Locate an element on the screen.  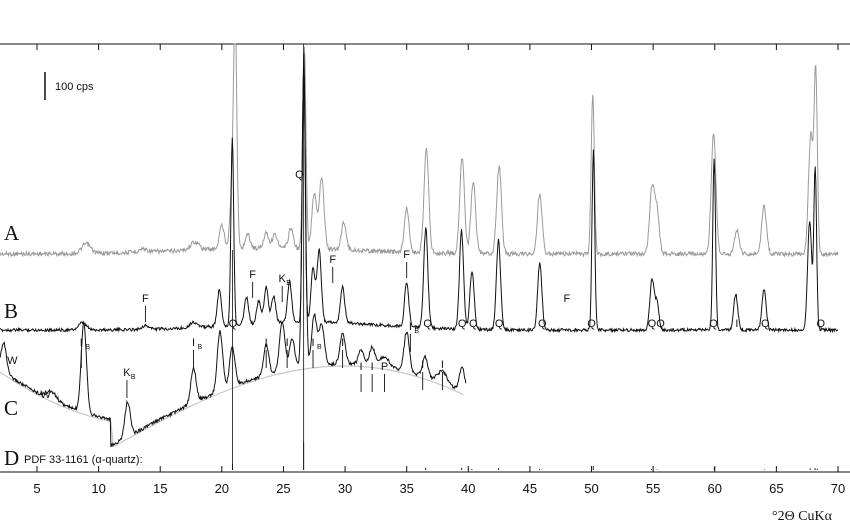
trace-label-b: B is located at coordinates (11, 311).